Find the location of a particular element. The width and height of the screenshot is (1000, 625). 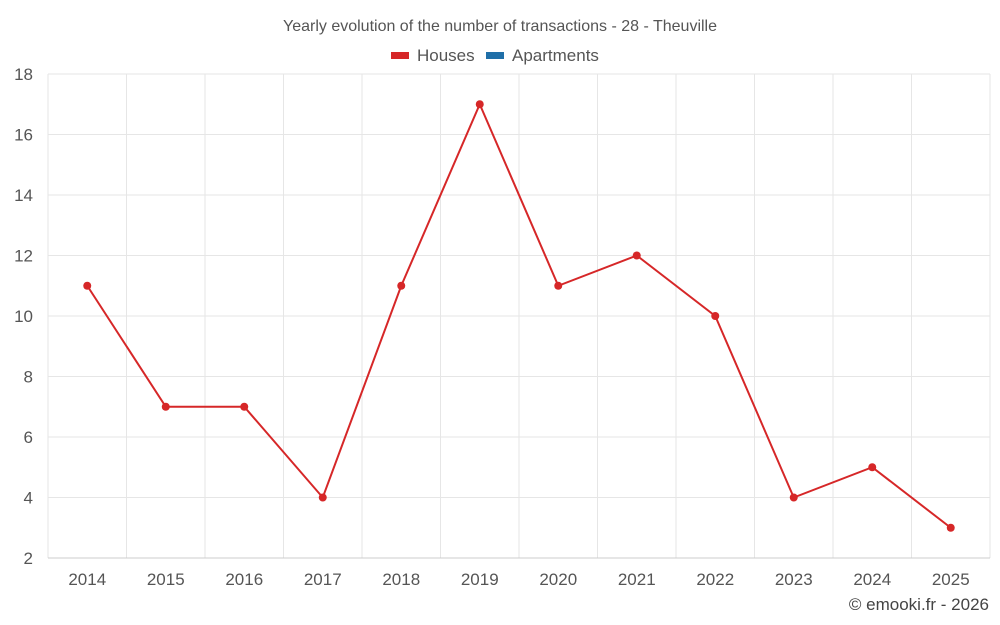

y-axis-ticks: 2 4 6 8 10 12 14 16 18 is located at coordinates (23, 316).